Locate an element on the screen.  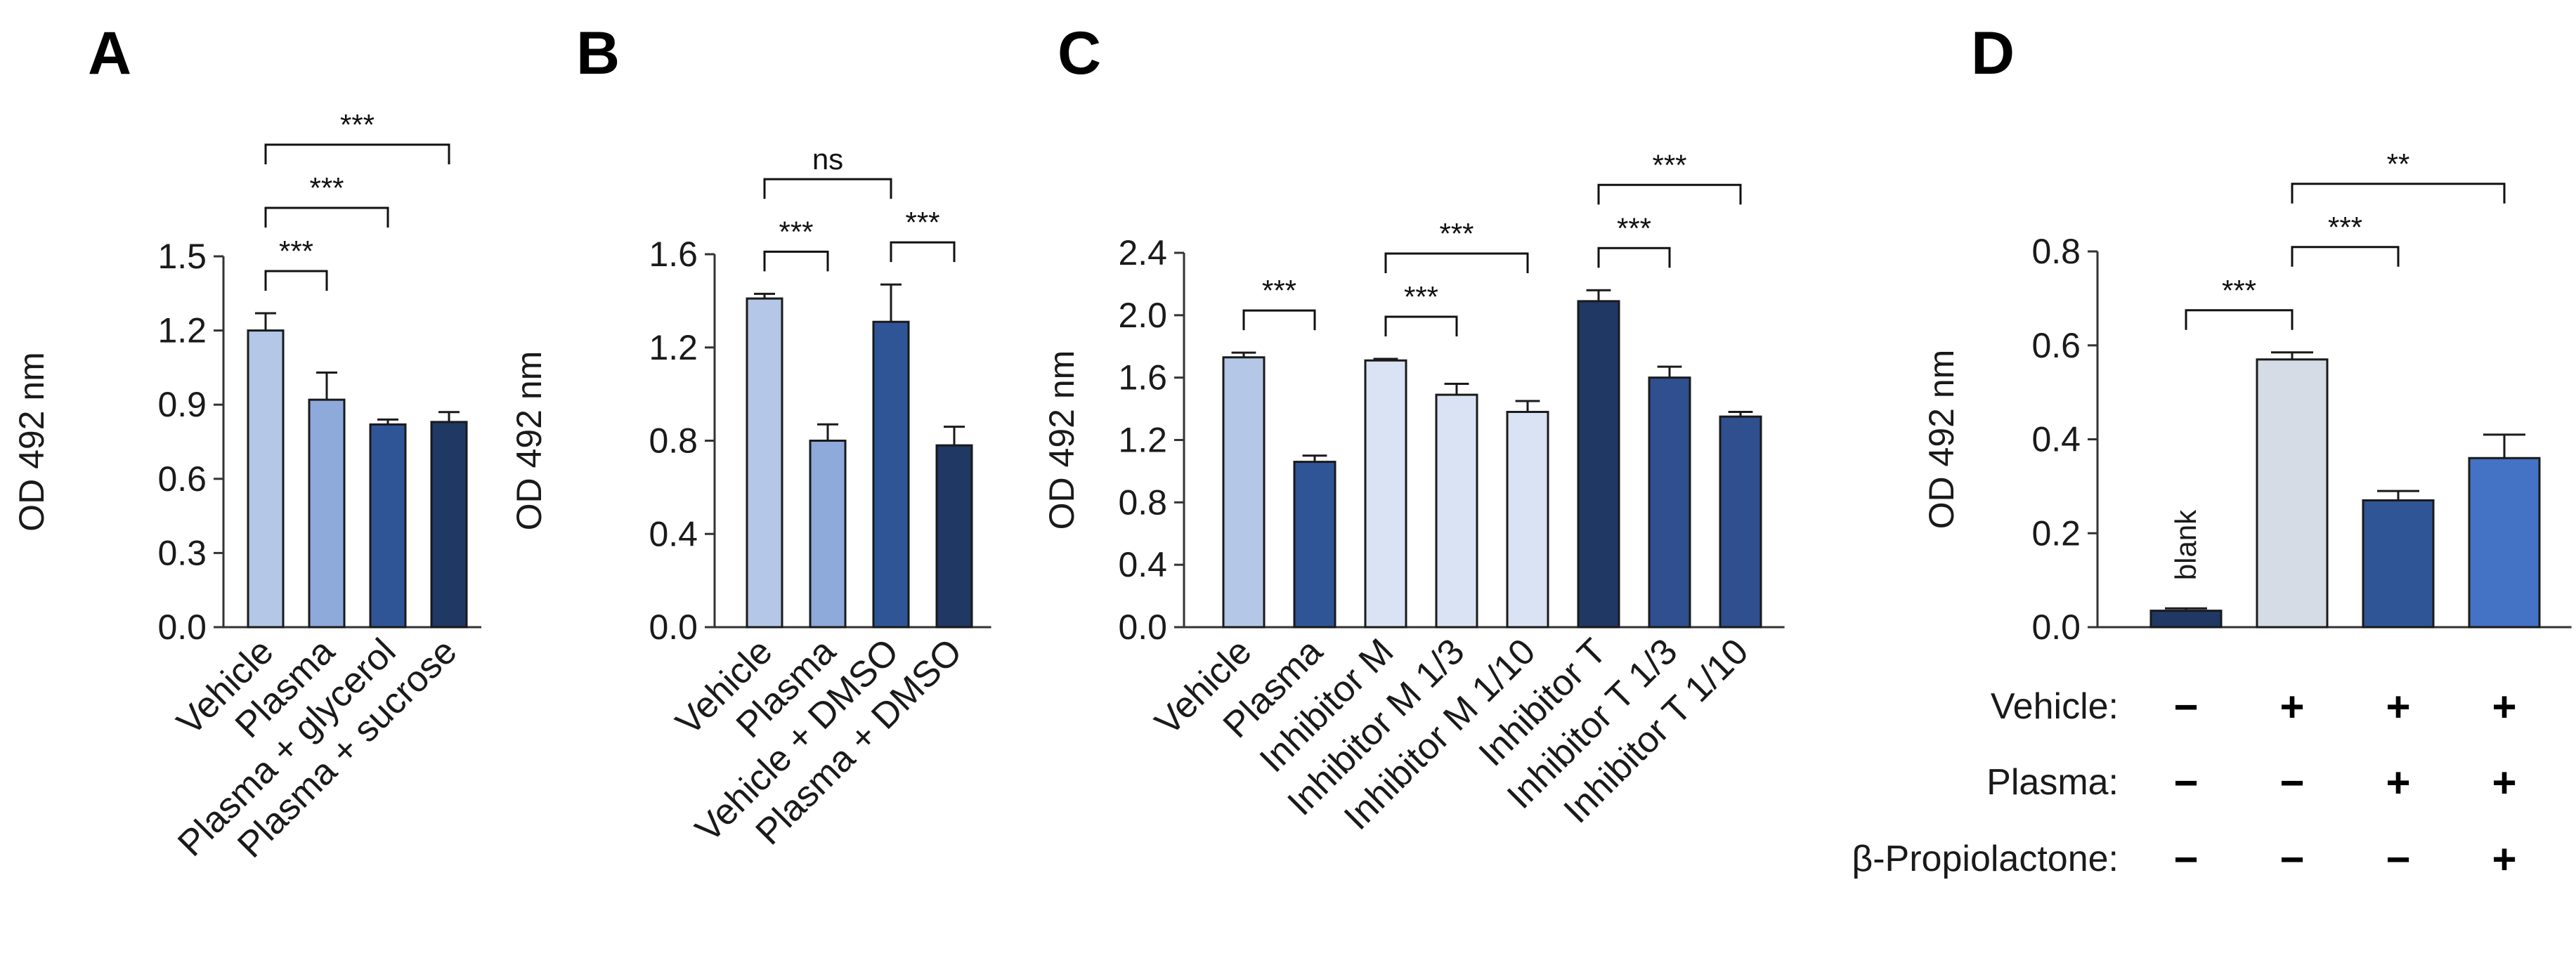
condition-symbol-2-2: − is located at coordinates (2398, 859).